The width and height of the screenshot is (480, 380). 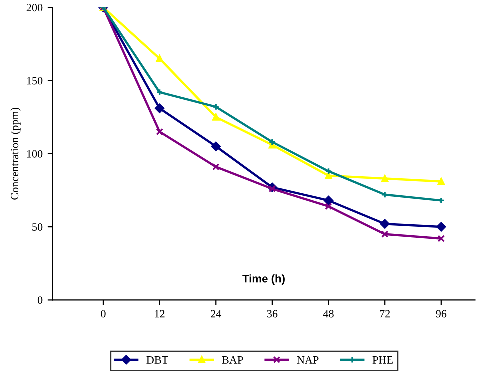 What do you see at coordinates (37, 228) in the screenshot?
I see `y-tick-label: 50` at bounding box center [37, 228].